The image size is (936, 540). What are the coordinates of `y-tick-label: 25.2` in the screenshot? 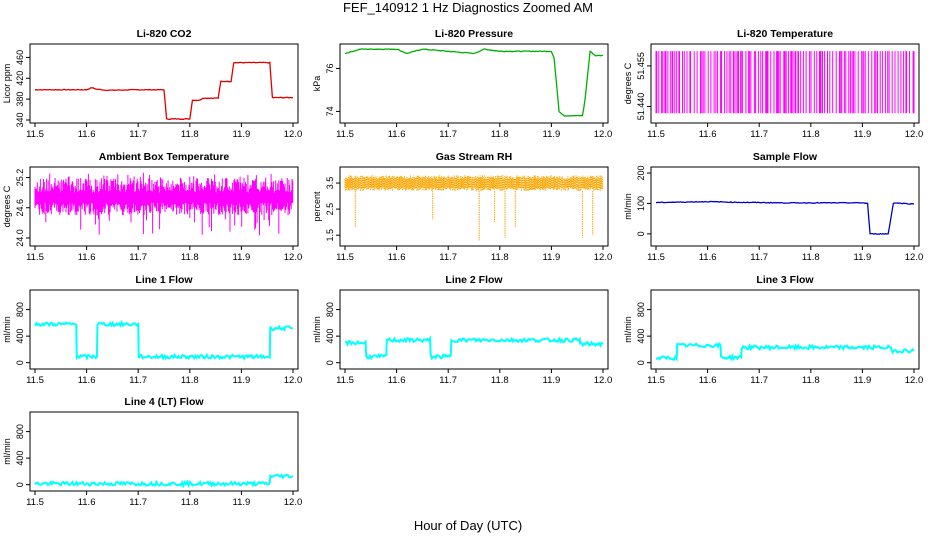 It's located at (20, 178).